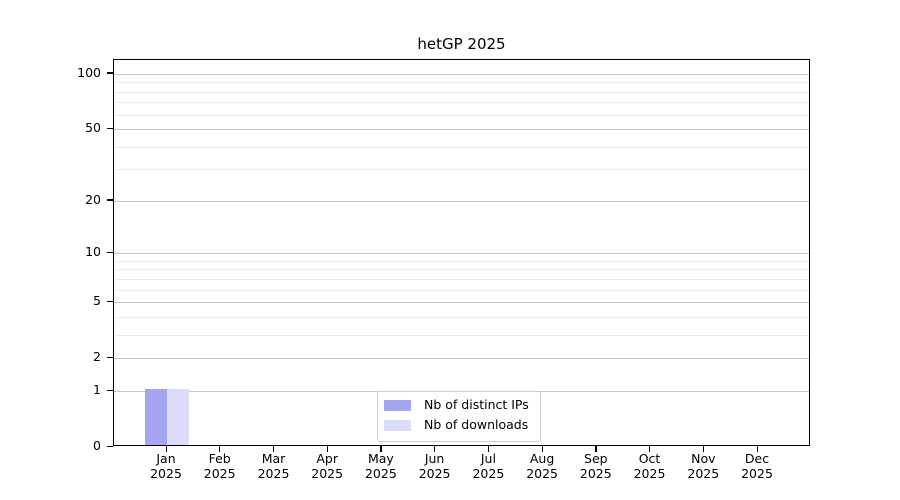 The width and height of the screenshot is (900, 500). I want to click on x-tick-jun, so click(435, 449).